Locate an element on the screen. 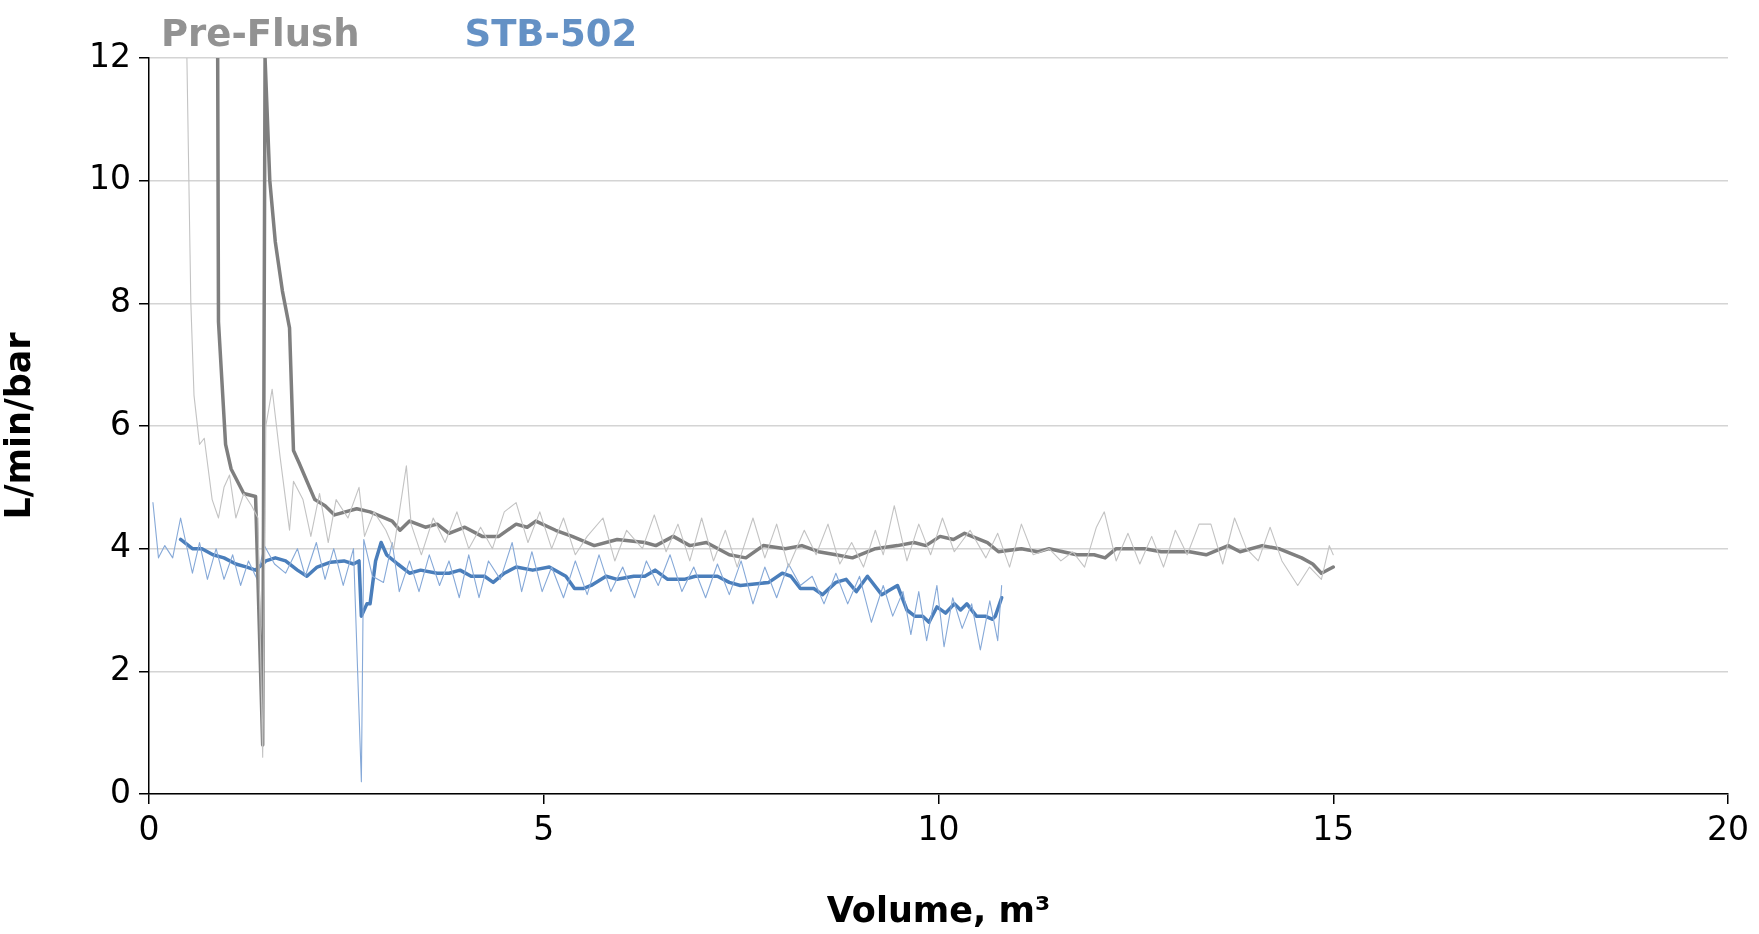  series-label: Pre-Flush is located at coordinates (260, 33).